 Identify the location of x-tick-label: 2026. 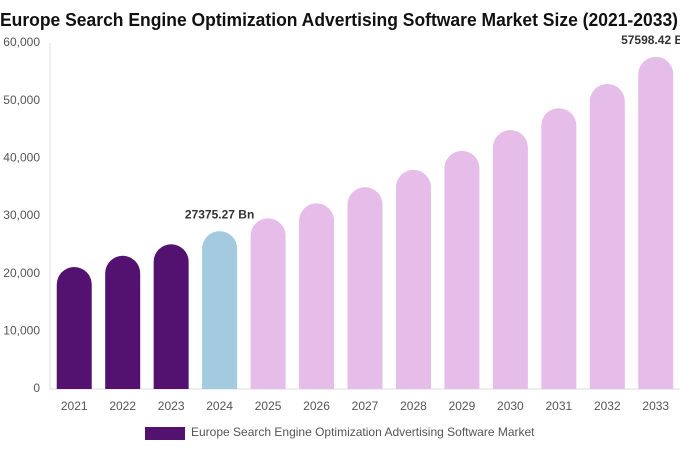
(316, 406).